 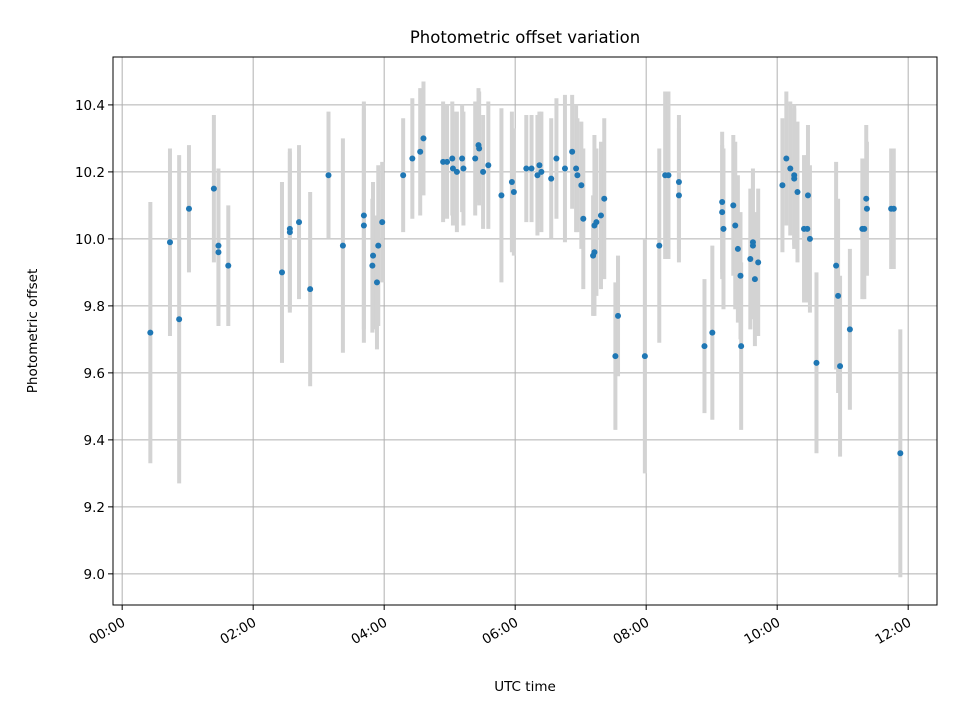 I want to click on y-tick-label: 9.4, so click(x=94, y=441).